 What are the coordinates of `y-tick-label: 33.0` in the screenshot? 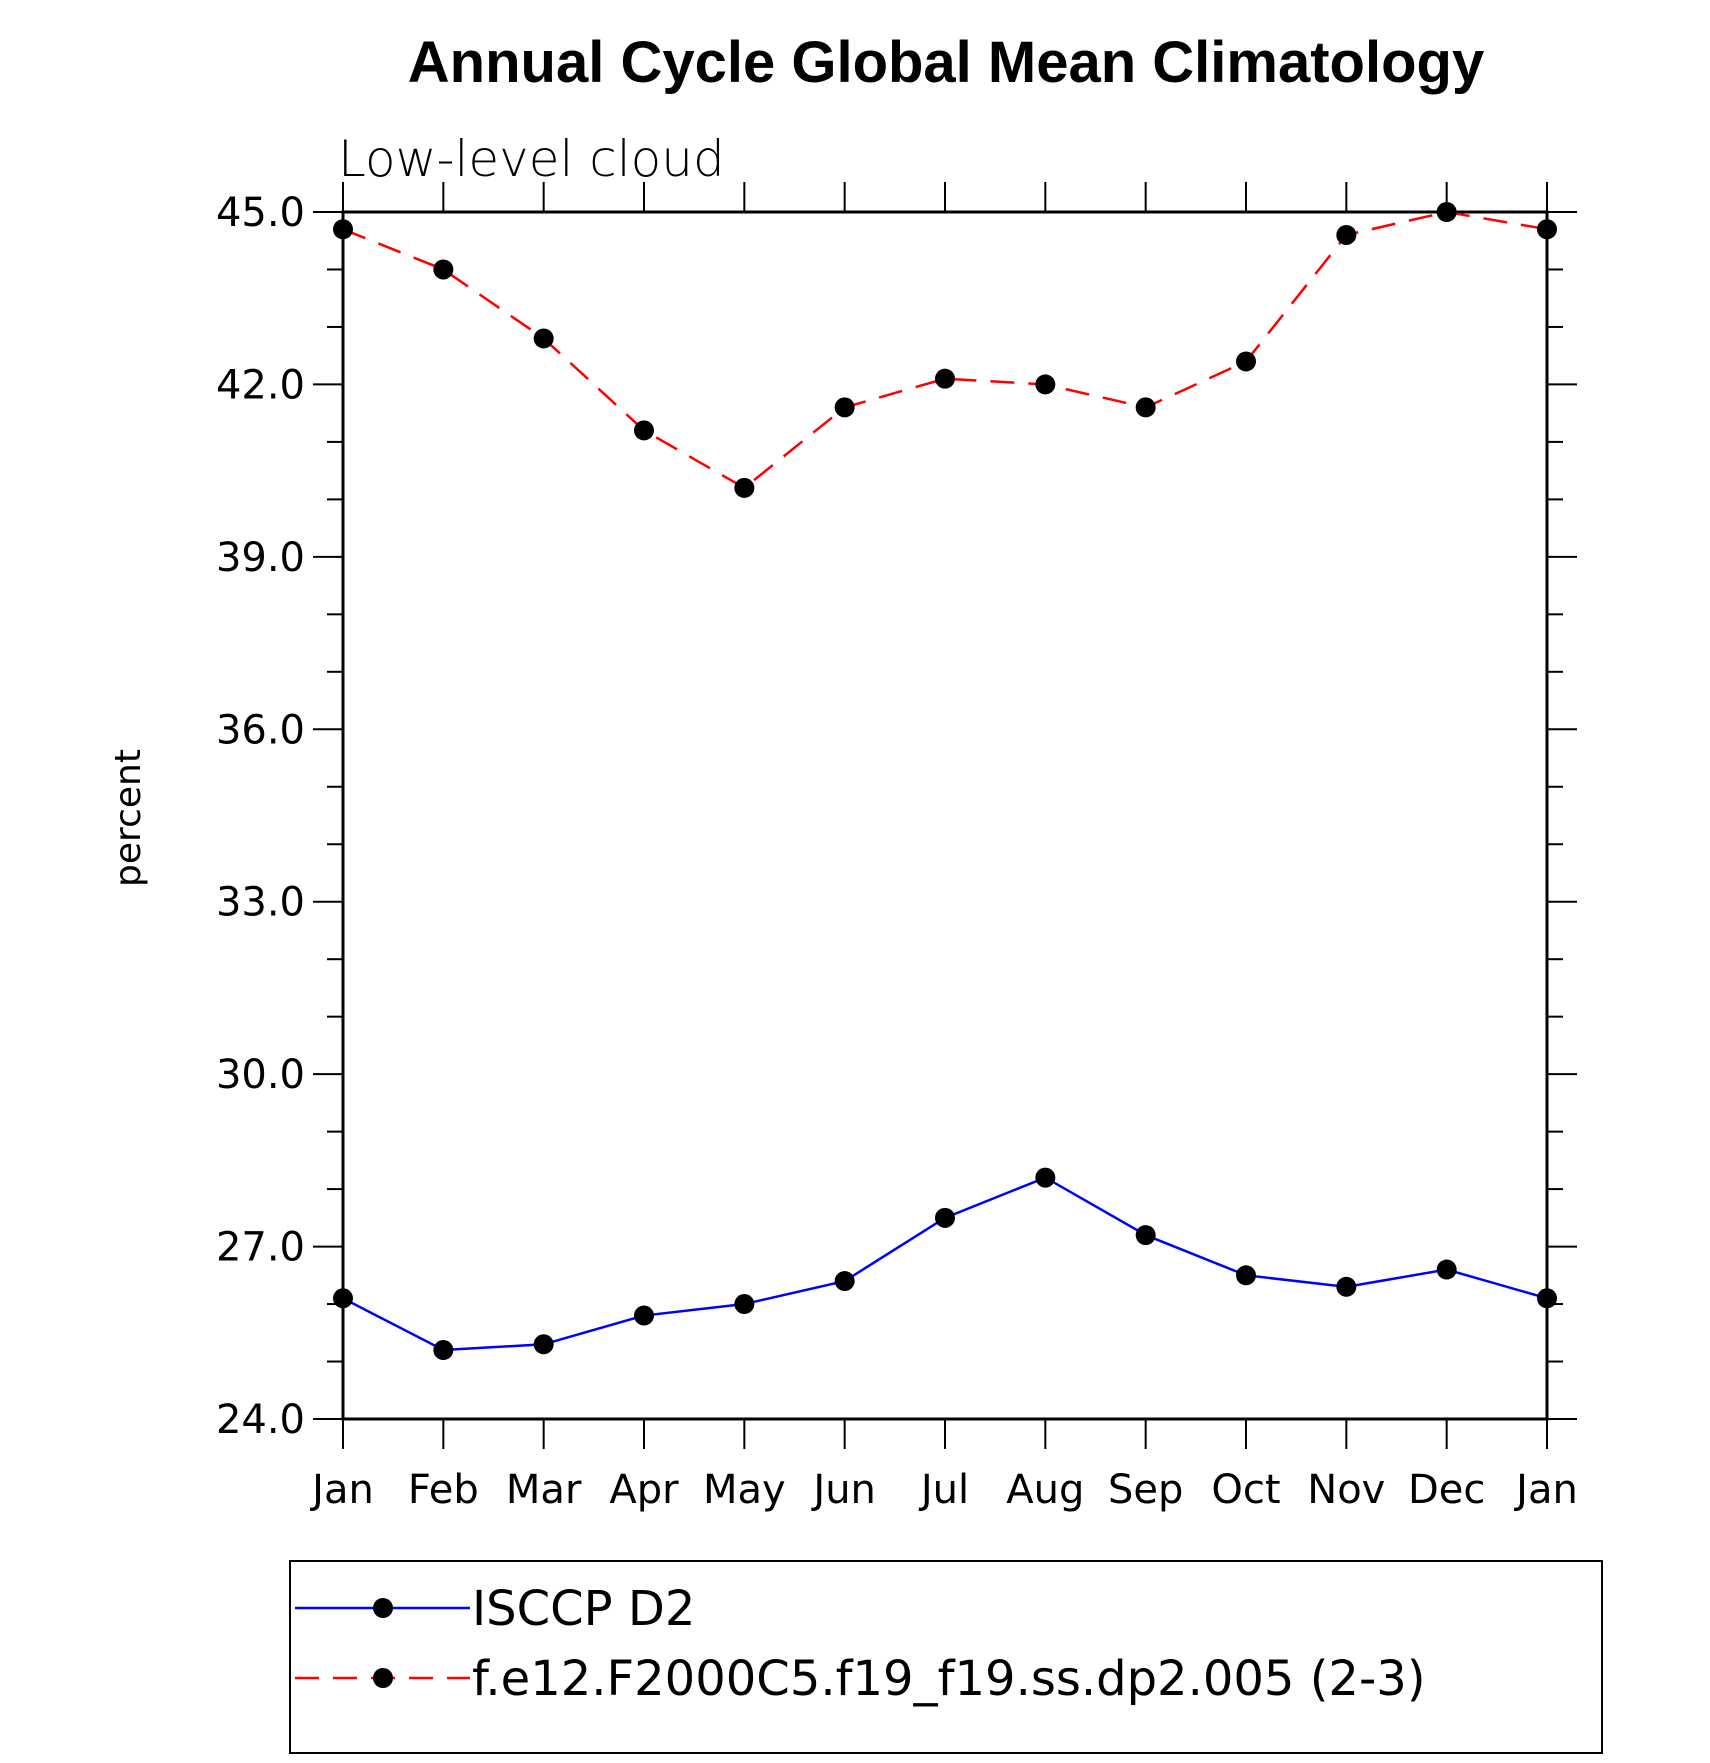 It's located at (260, 903).